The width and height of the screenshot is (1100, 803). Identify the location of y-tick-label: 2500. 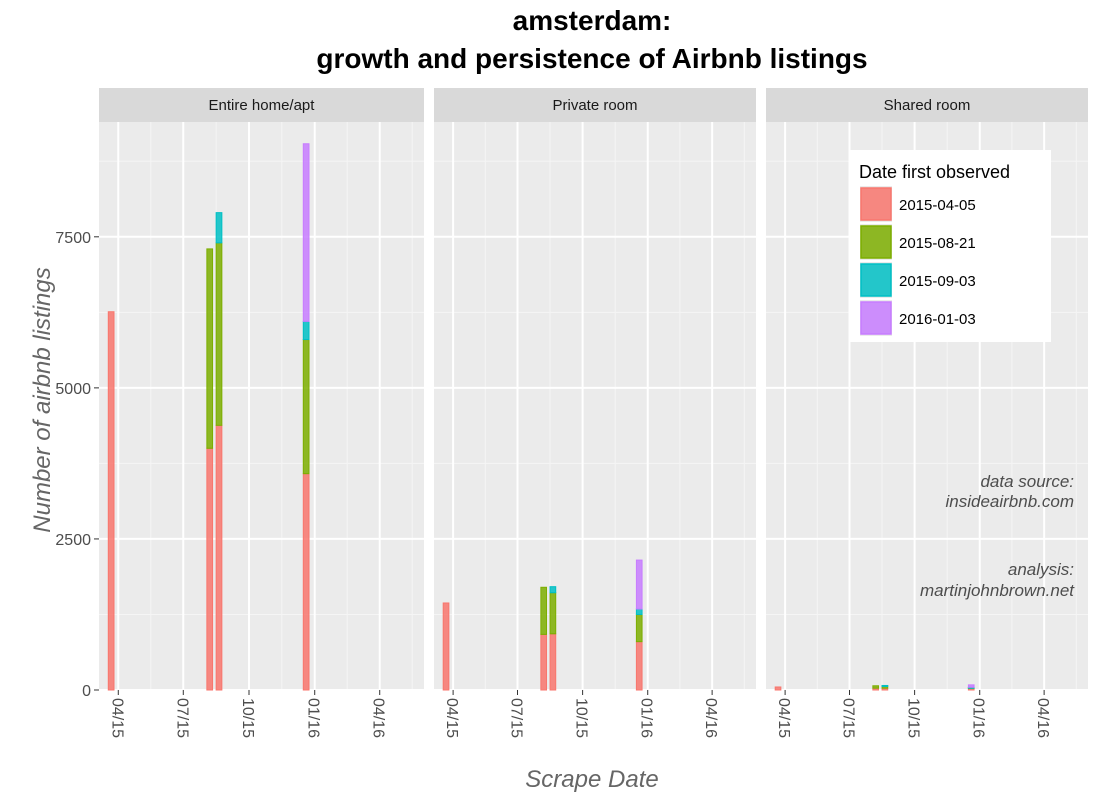
(73, 540).